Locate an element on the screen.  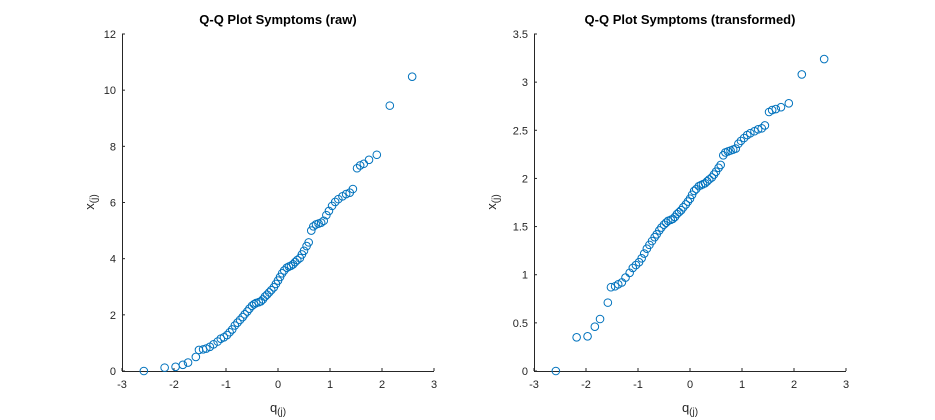
x-axis-ticks: -3 -2 -1 0 1 2 3 is located at coordinates (277, 379).